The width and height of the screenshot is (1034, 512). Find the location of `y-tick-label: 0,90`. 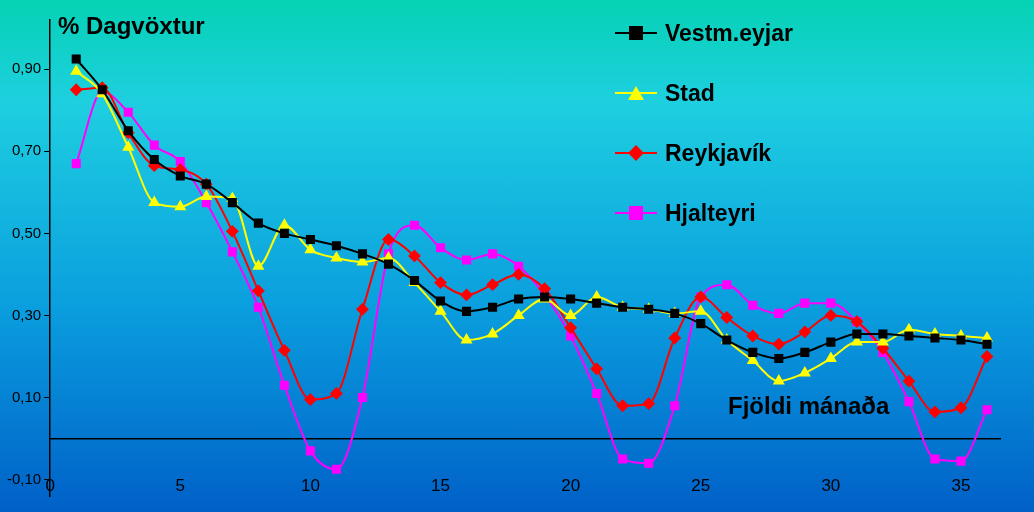

y-tick-label: 0,90 is located at coordinates (26, 68).